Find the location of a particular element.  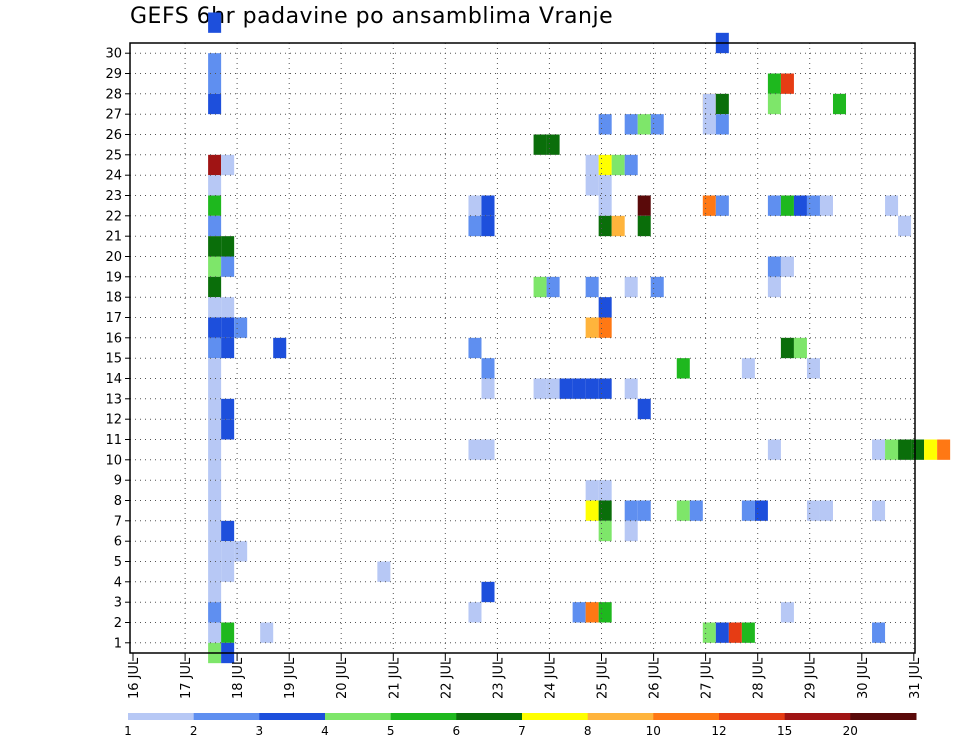

y-tick-label: 15 is located at coordinates (113, 359).